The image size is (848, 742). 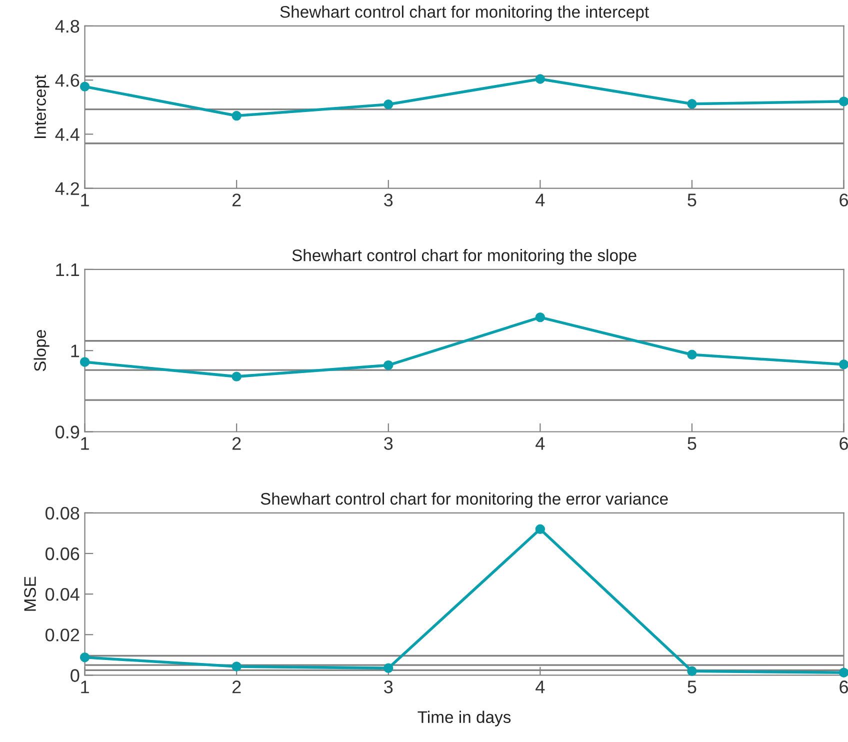 I want to click on y-tick-label: 0.08, so click(x=63, y=513).